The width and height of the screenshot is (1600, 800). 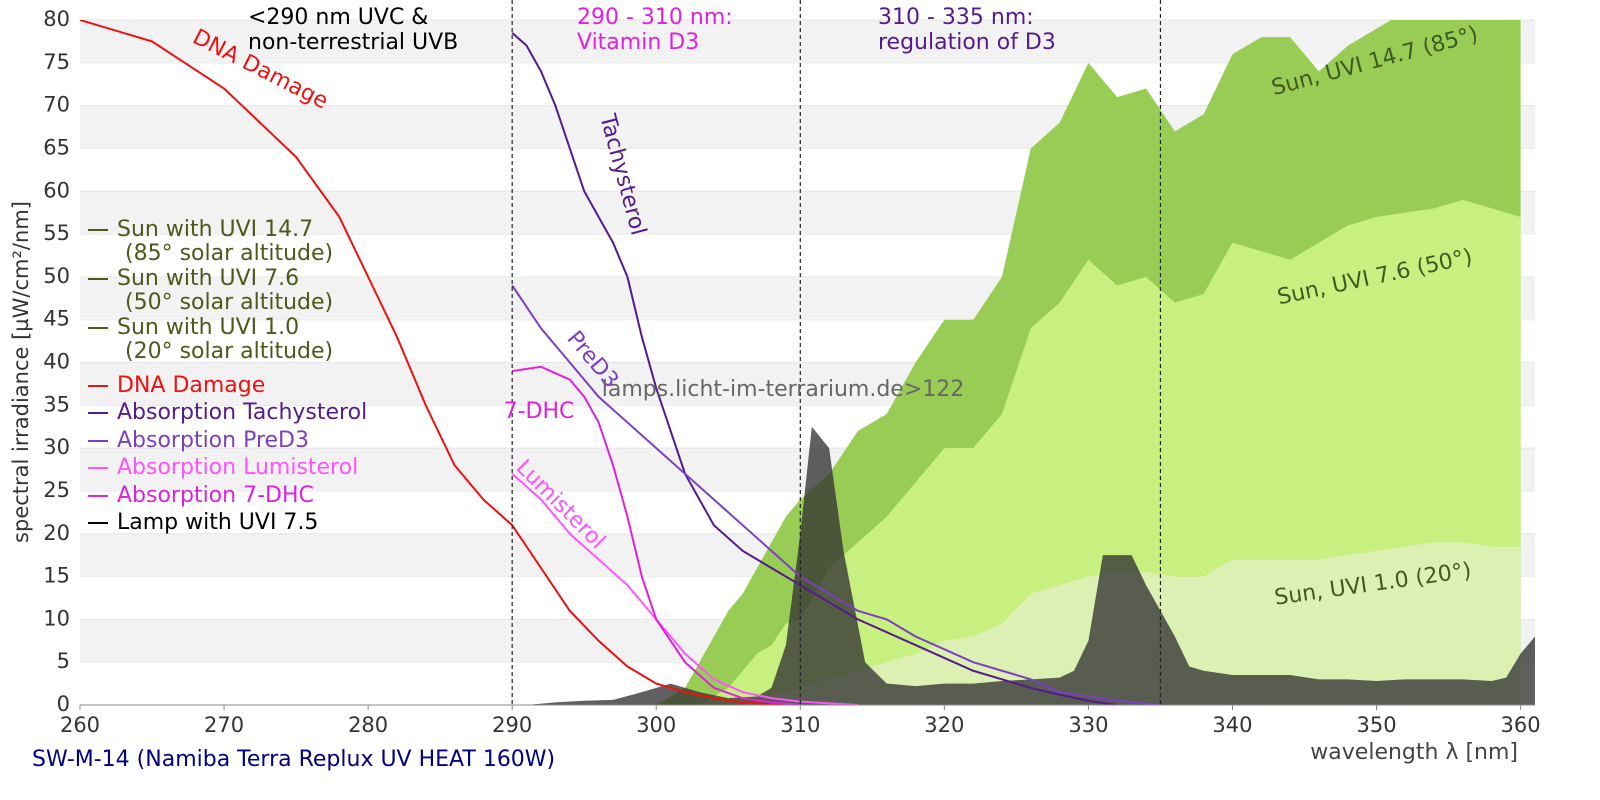 What do you see at coordinates (353, 42) in the screenshot?
I see `annotation: non-terrestrial UVB` at bounding box center [353, 42].